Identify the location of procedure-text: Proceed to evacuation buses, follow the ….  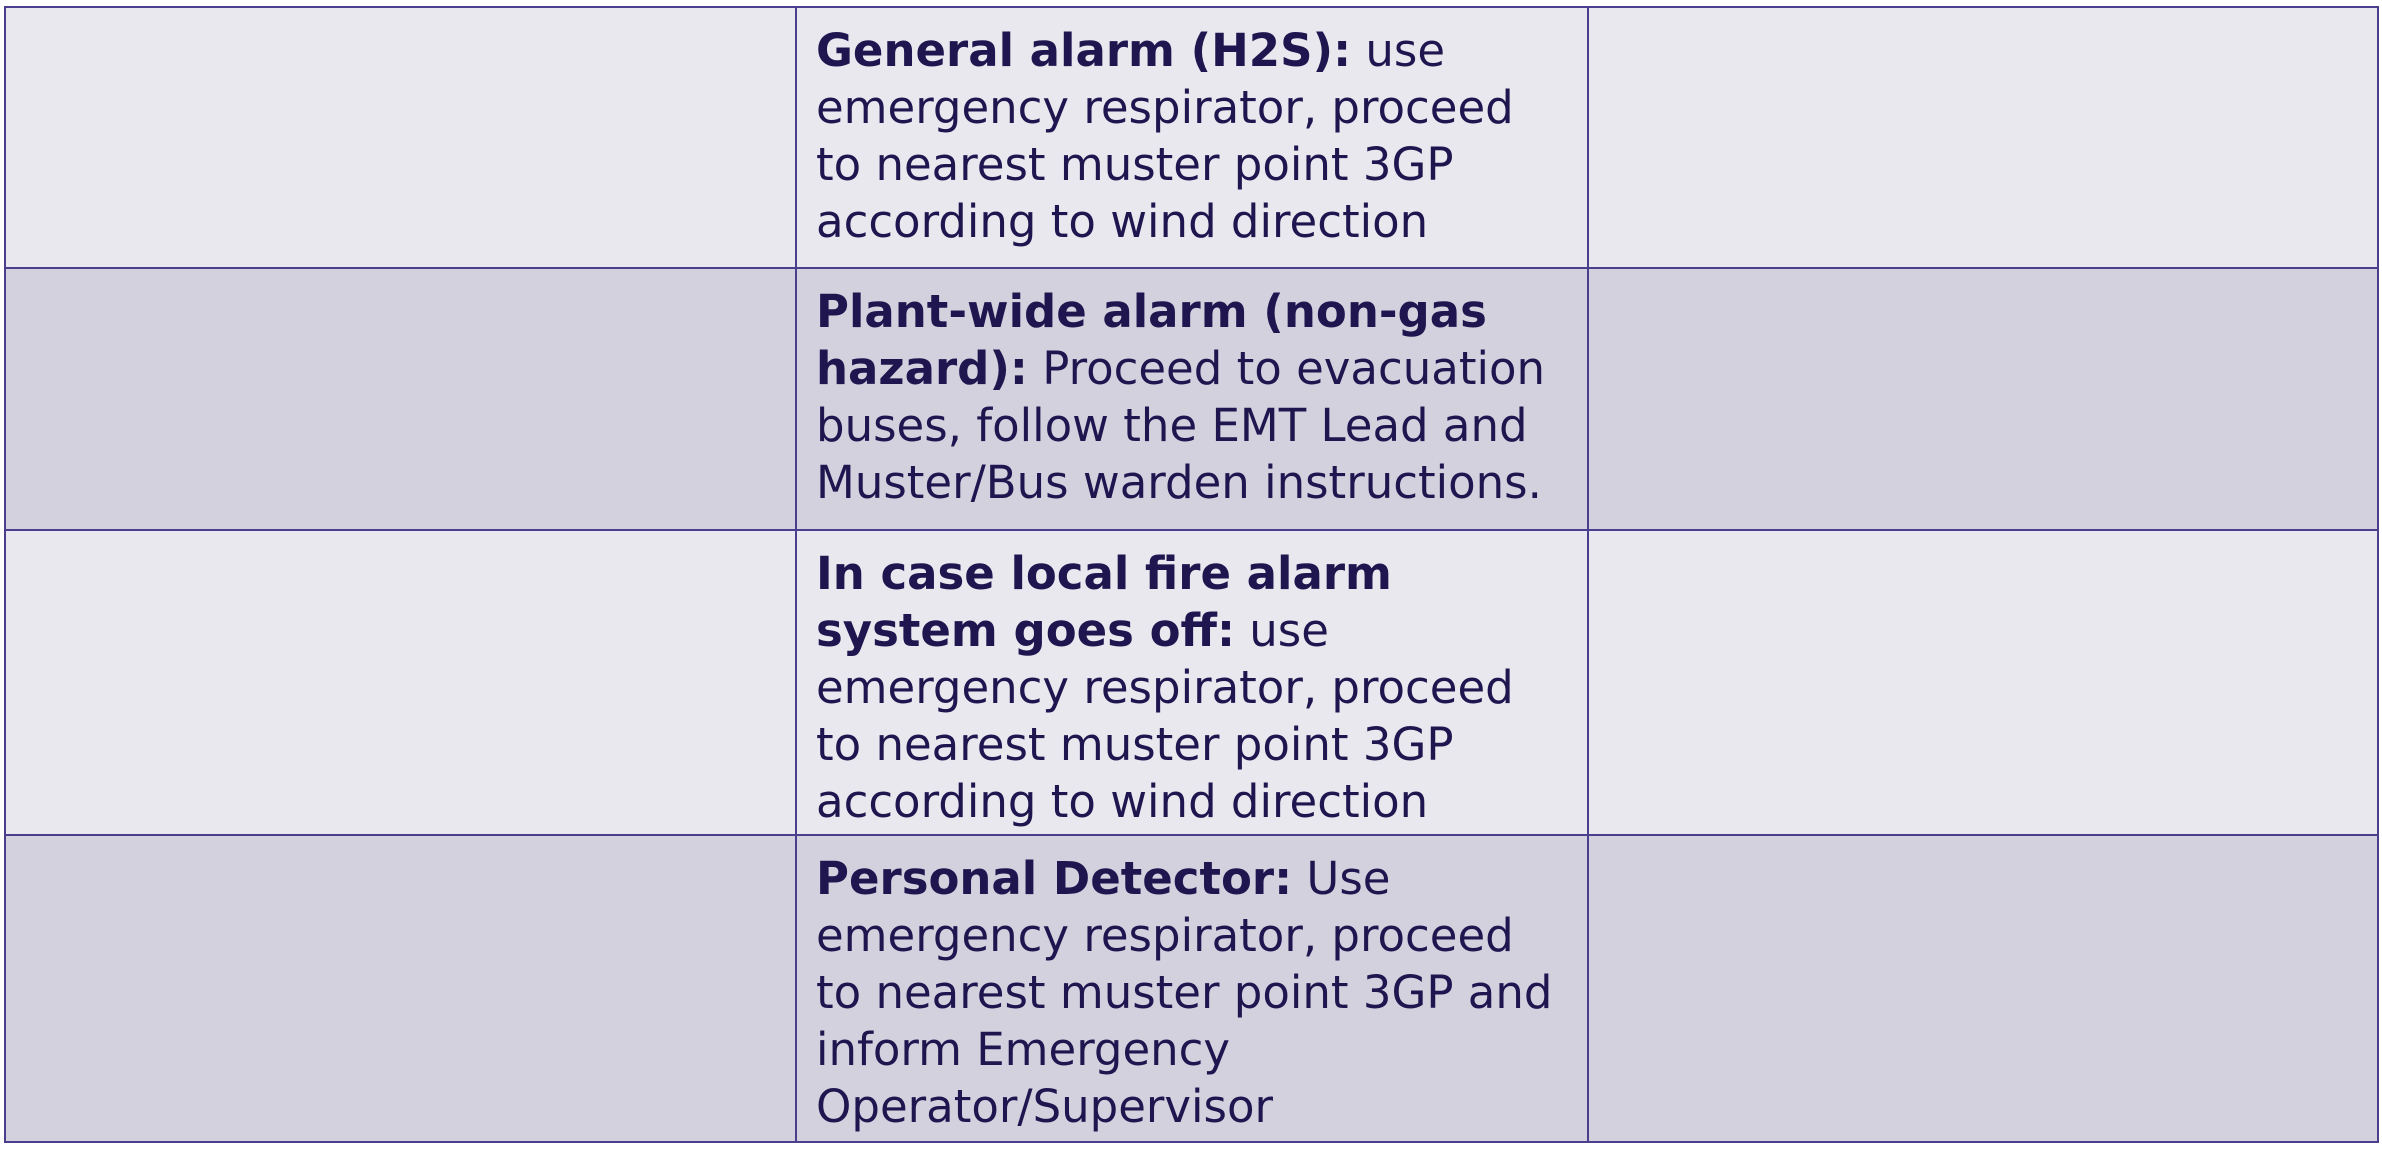
(1181, 425).